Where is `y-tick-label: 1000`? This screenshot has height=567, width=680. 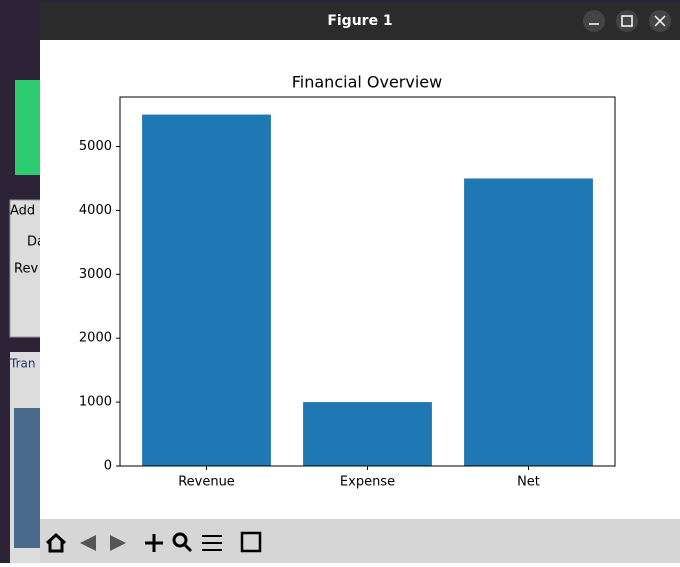
y-tick-label: 1000 is located at coordinates (95, 402).